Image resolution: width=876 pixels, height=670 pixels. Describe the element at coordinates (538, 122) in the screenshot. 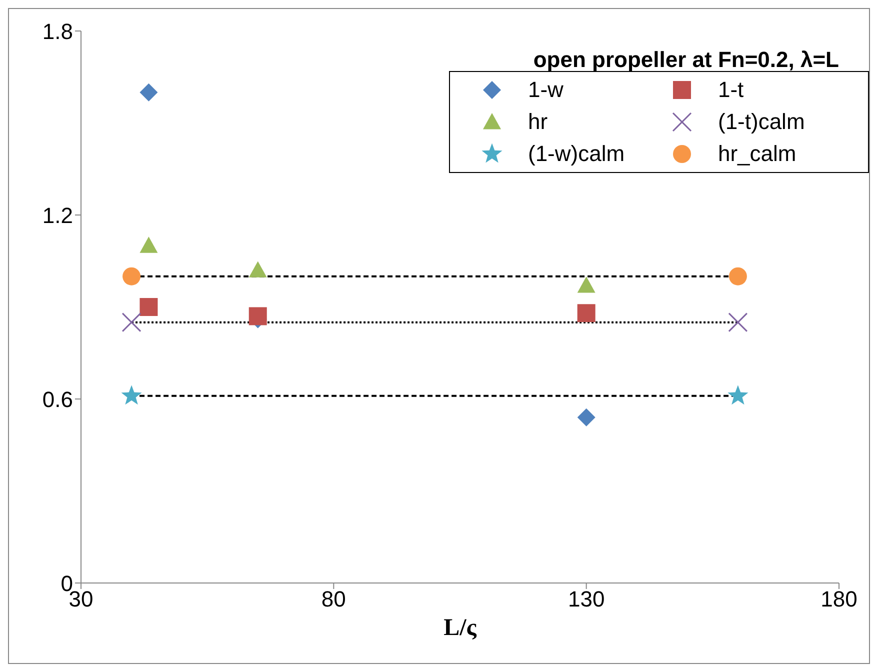

I see `legend-label: hr` at that location.